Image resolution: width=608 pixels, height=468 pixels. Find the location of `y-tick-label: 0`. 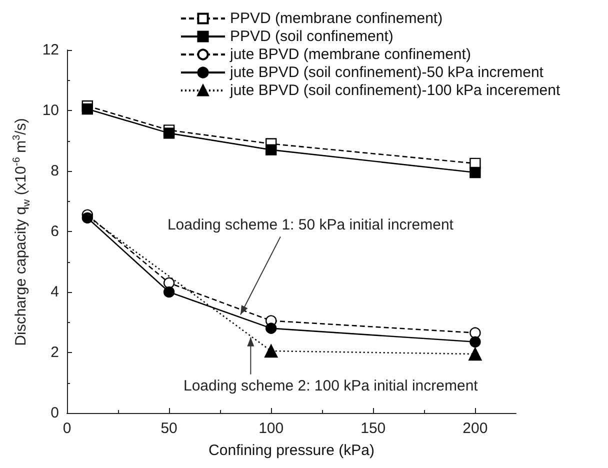

y-tick-label: 0 is located at coordinates (54, 413).